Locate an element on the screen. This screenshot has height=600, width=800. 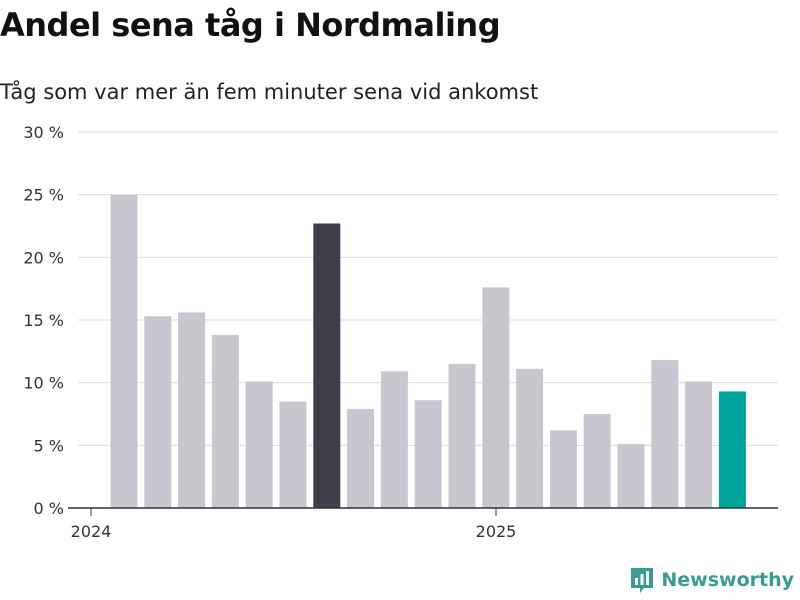
newsworthy-logo: Newsworthy is located at coordinates (711, 580).